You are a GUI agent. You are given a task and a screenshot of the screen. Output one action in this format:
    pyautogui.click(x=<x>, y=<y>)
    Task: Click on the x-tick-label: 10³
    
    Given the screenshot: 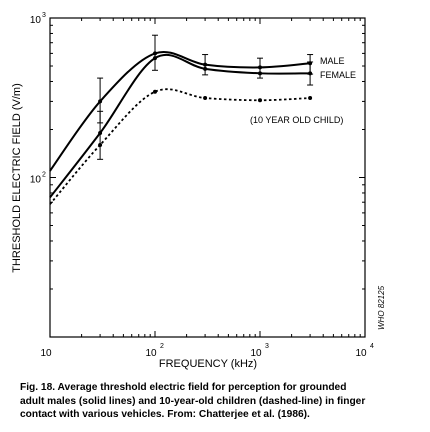 What is the action you would take?
    pyautogui.click(x=259, y=351)
    